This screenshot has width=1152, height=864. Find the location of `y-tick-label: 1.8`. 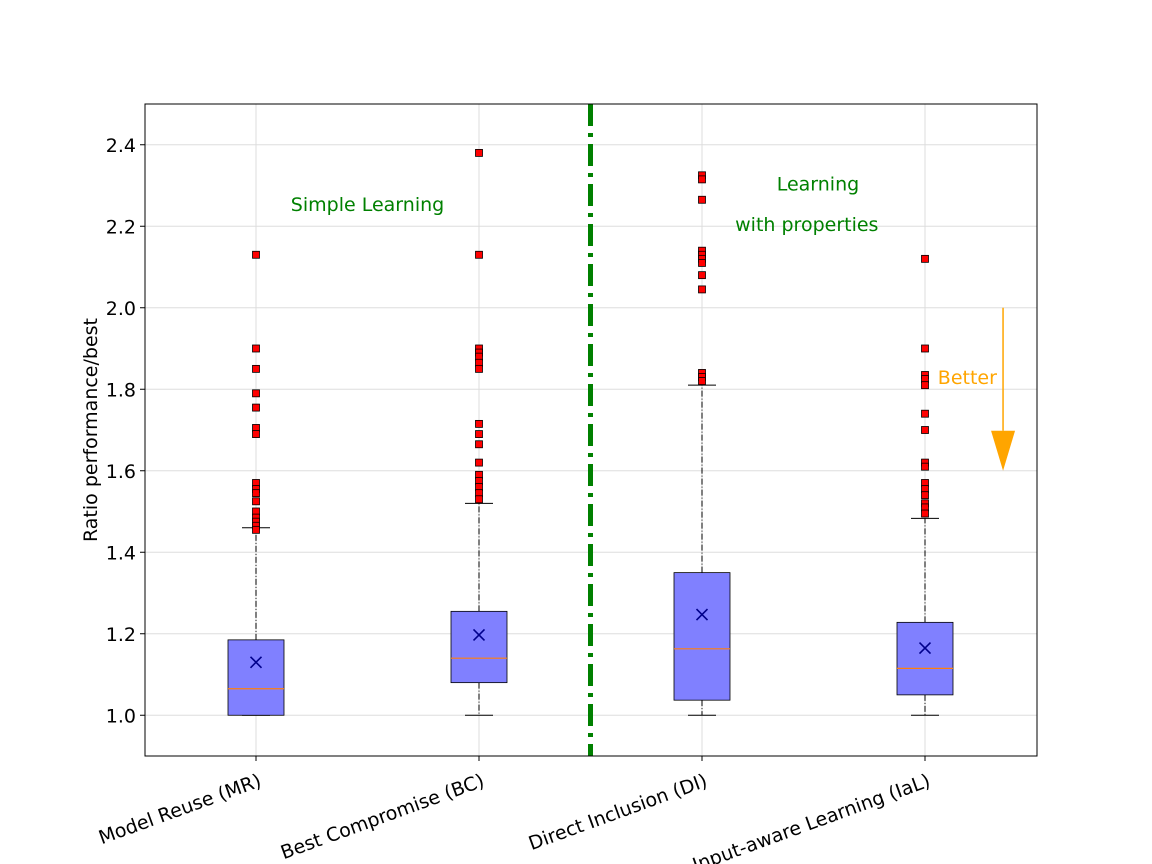

y-tick-label: 1.8 is located at coordinates (121, 390).